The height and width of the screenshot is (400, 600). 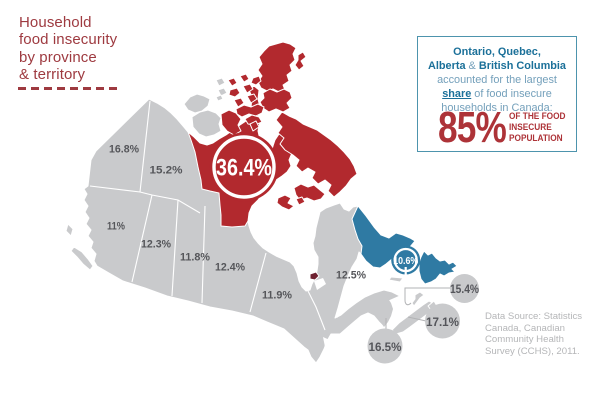 What do you see at coordinates (166, 170) in the screenshot?
I see `svg-text: 15.2%` at bounding box center [166, 170].